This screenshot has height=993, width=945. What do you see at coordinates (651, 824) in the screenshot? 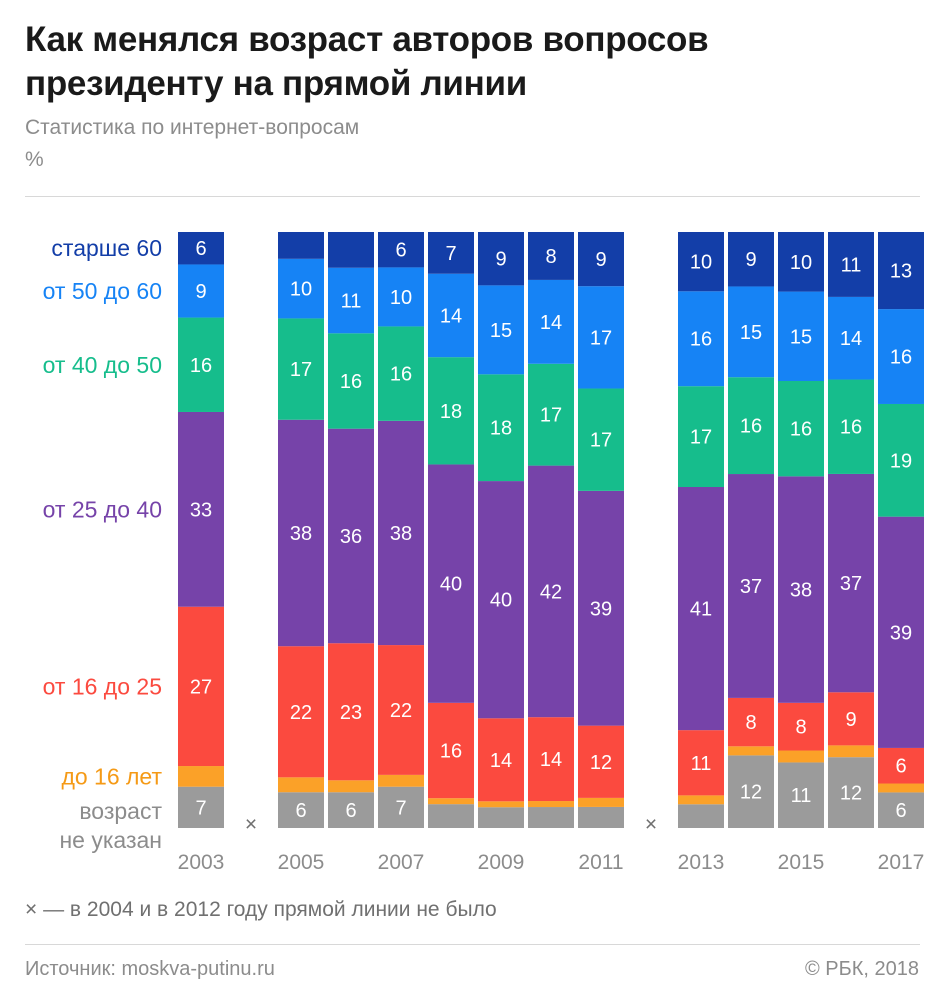
I see `missing-year-marker-2012: ×` at bounding box center [651, 824].